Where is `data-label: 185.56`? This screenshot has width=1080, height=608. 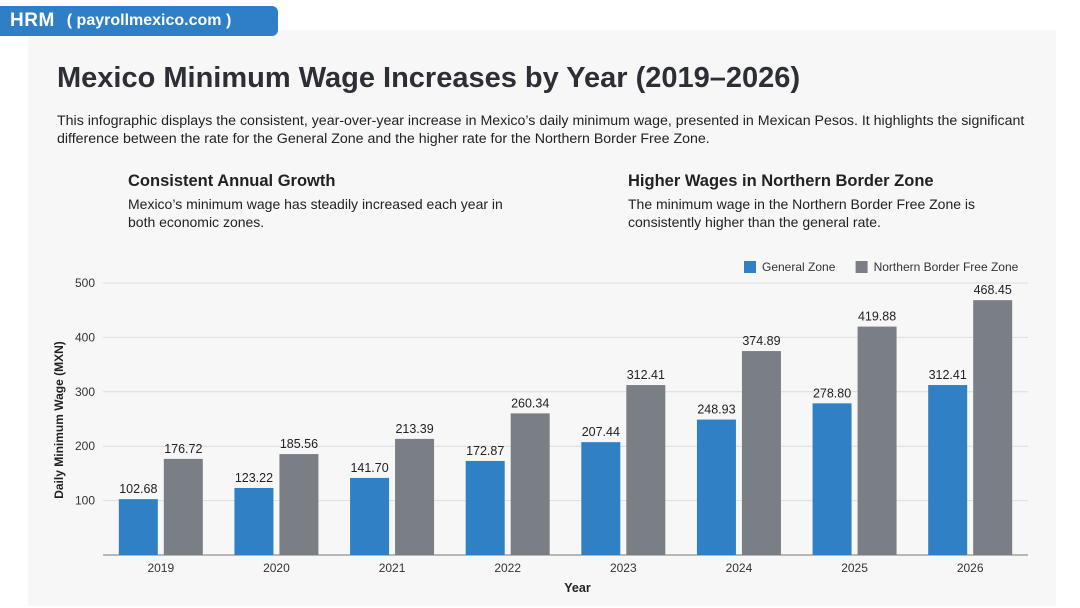
data-label: 185.56 is located at coordinates (299, 444).